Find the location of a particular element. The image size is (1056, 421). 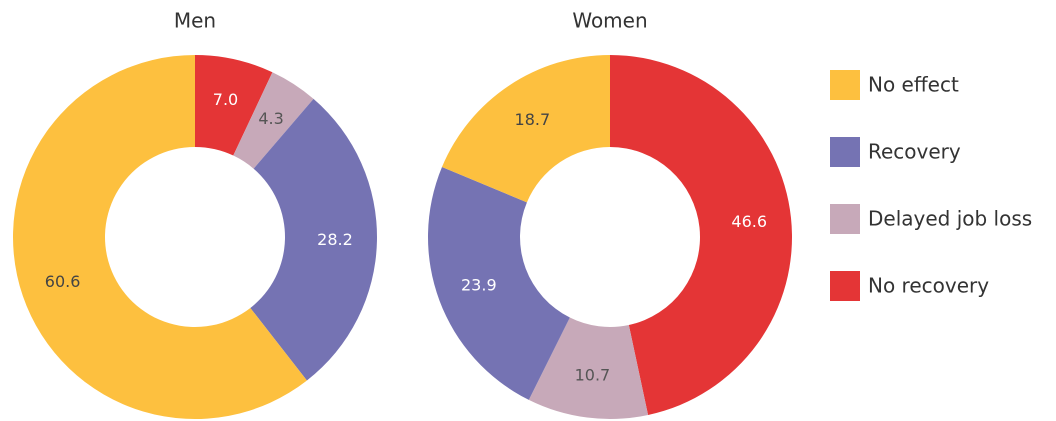

value-label: 7.0 is located at coordinates (225, 99).